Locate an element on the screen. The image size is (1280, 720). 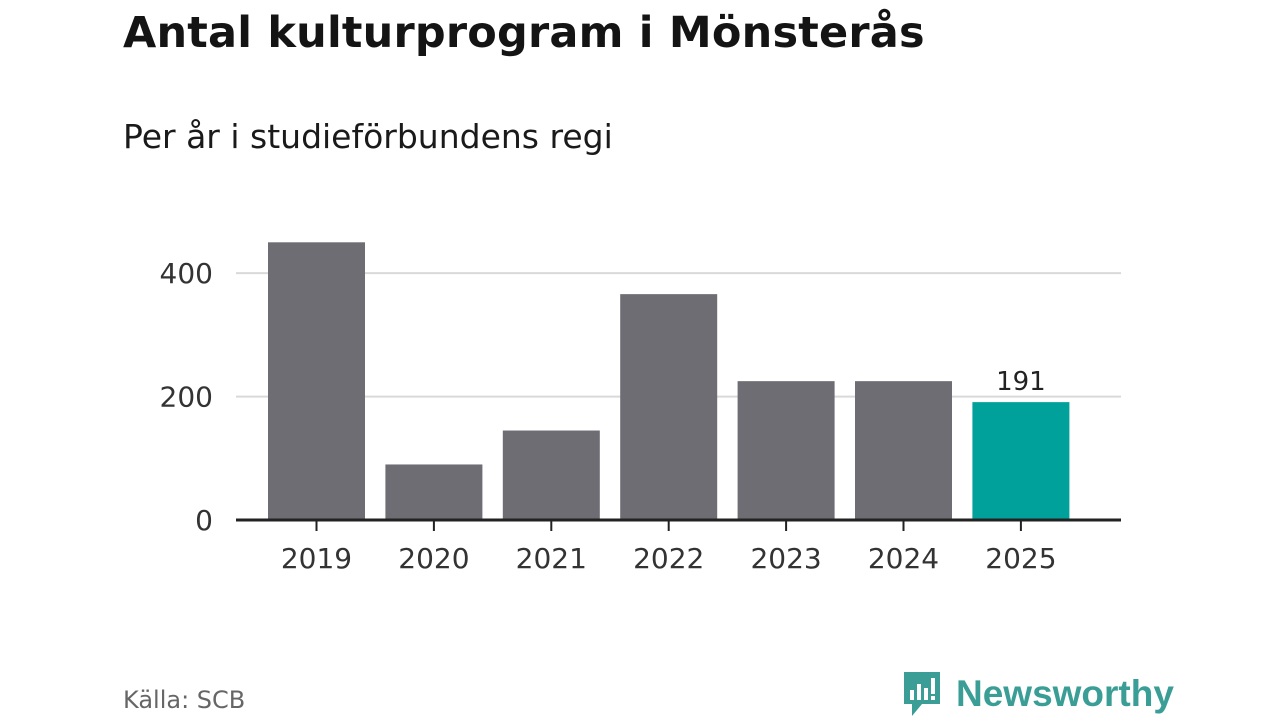
x-tick-label: 2019 is located at coordinates (316, 558).